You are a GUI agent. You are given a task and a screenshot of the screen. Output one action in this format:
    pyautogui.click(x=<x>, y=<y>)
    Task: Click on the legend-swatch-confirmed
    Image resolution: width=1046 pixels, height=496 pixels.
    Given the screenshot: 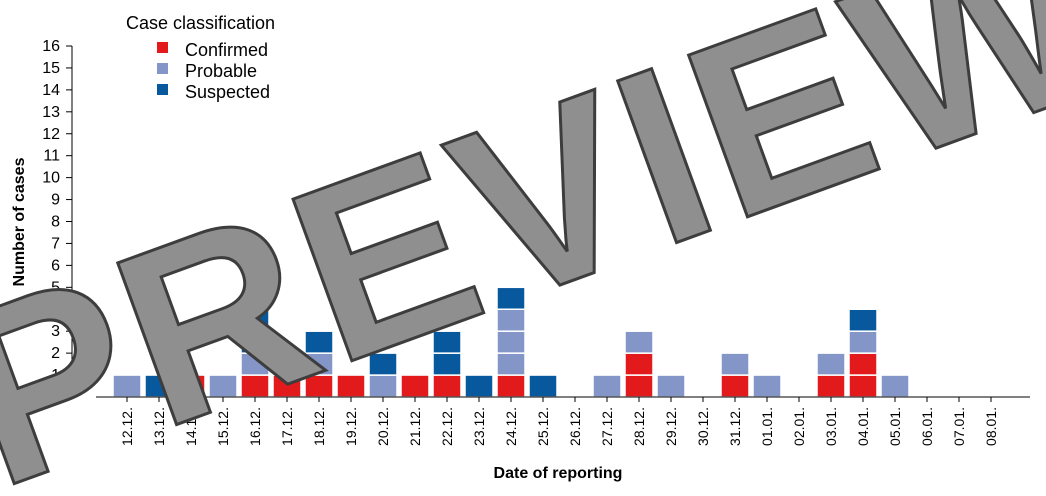 What is the action you would take?
    pyautogui.click(x=162, y=47)
    